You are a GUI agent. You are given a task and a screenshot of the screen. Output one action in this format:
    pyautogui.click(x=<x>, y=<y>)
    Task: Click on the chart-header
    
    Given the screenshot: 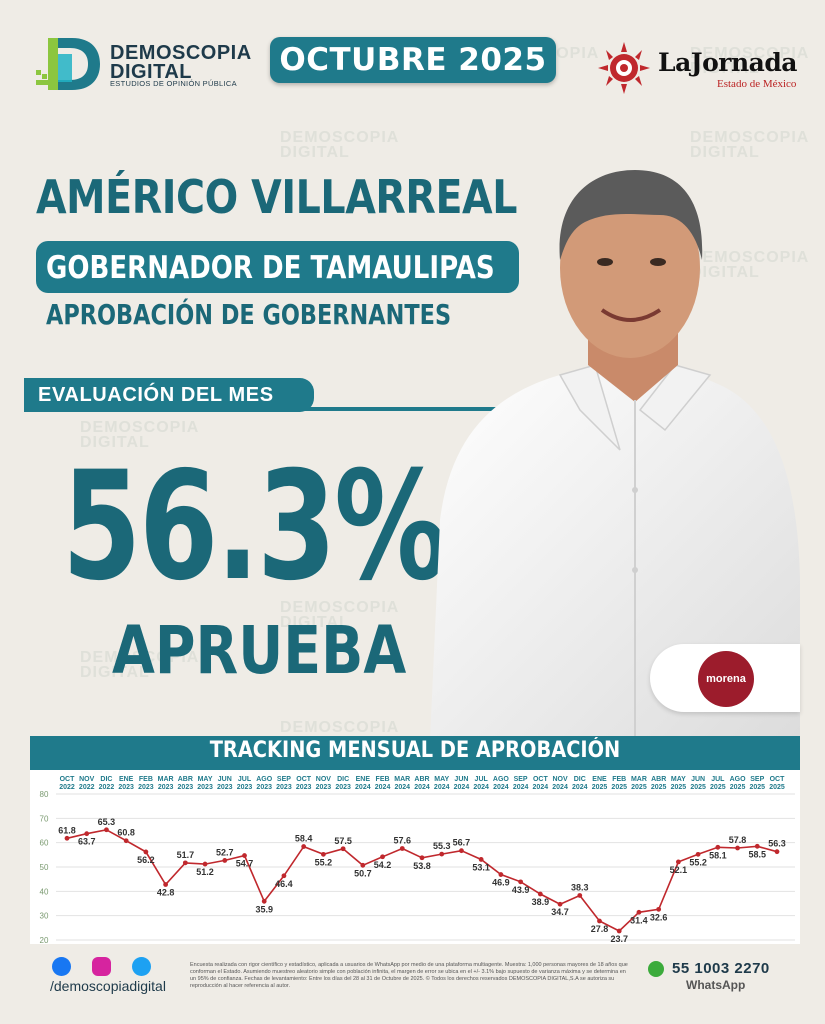 What is the action you would take?
    pyautogui.click(x=415, y=753)
    